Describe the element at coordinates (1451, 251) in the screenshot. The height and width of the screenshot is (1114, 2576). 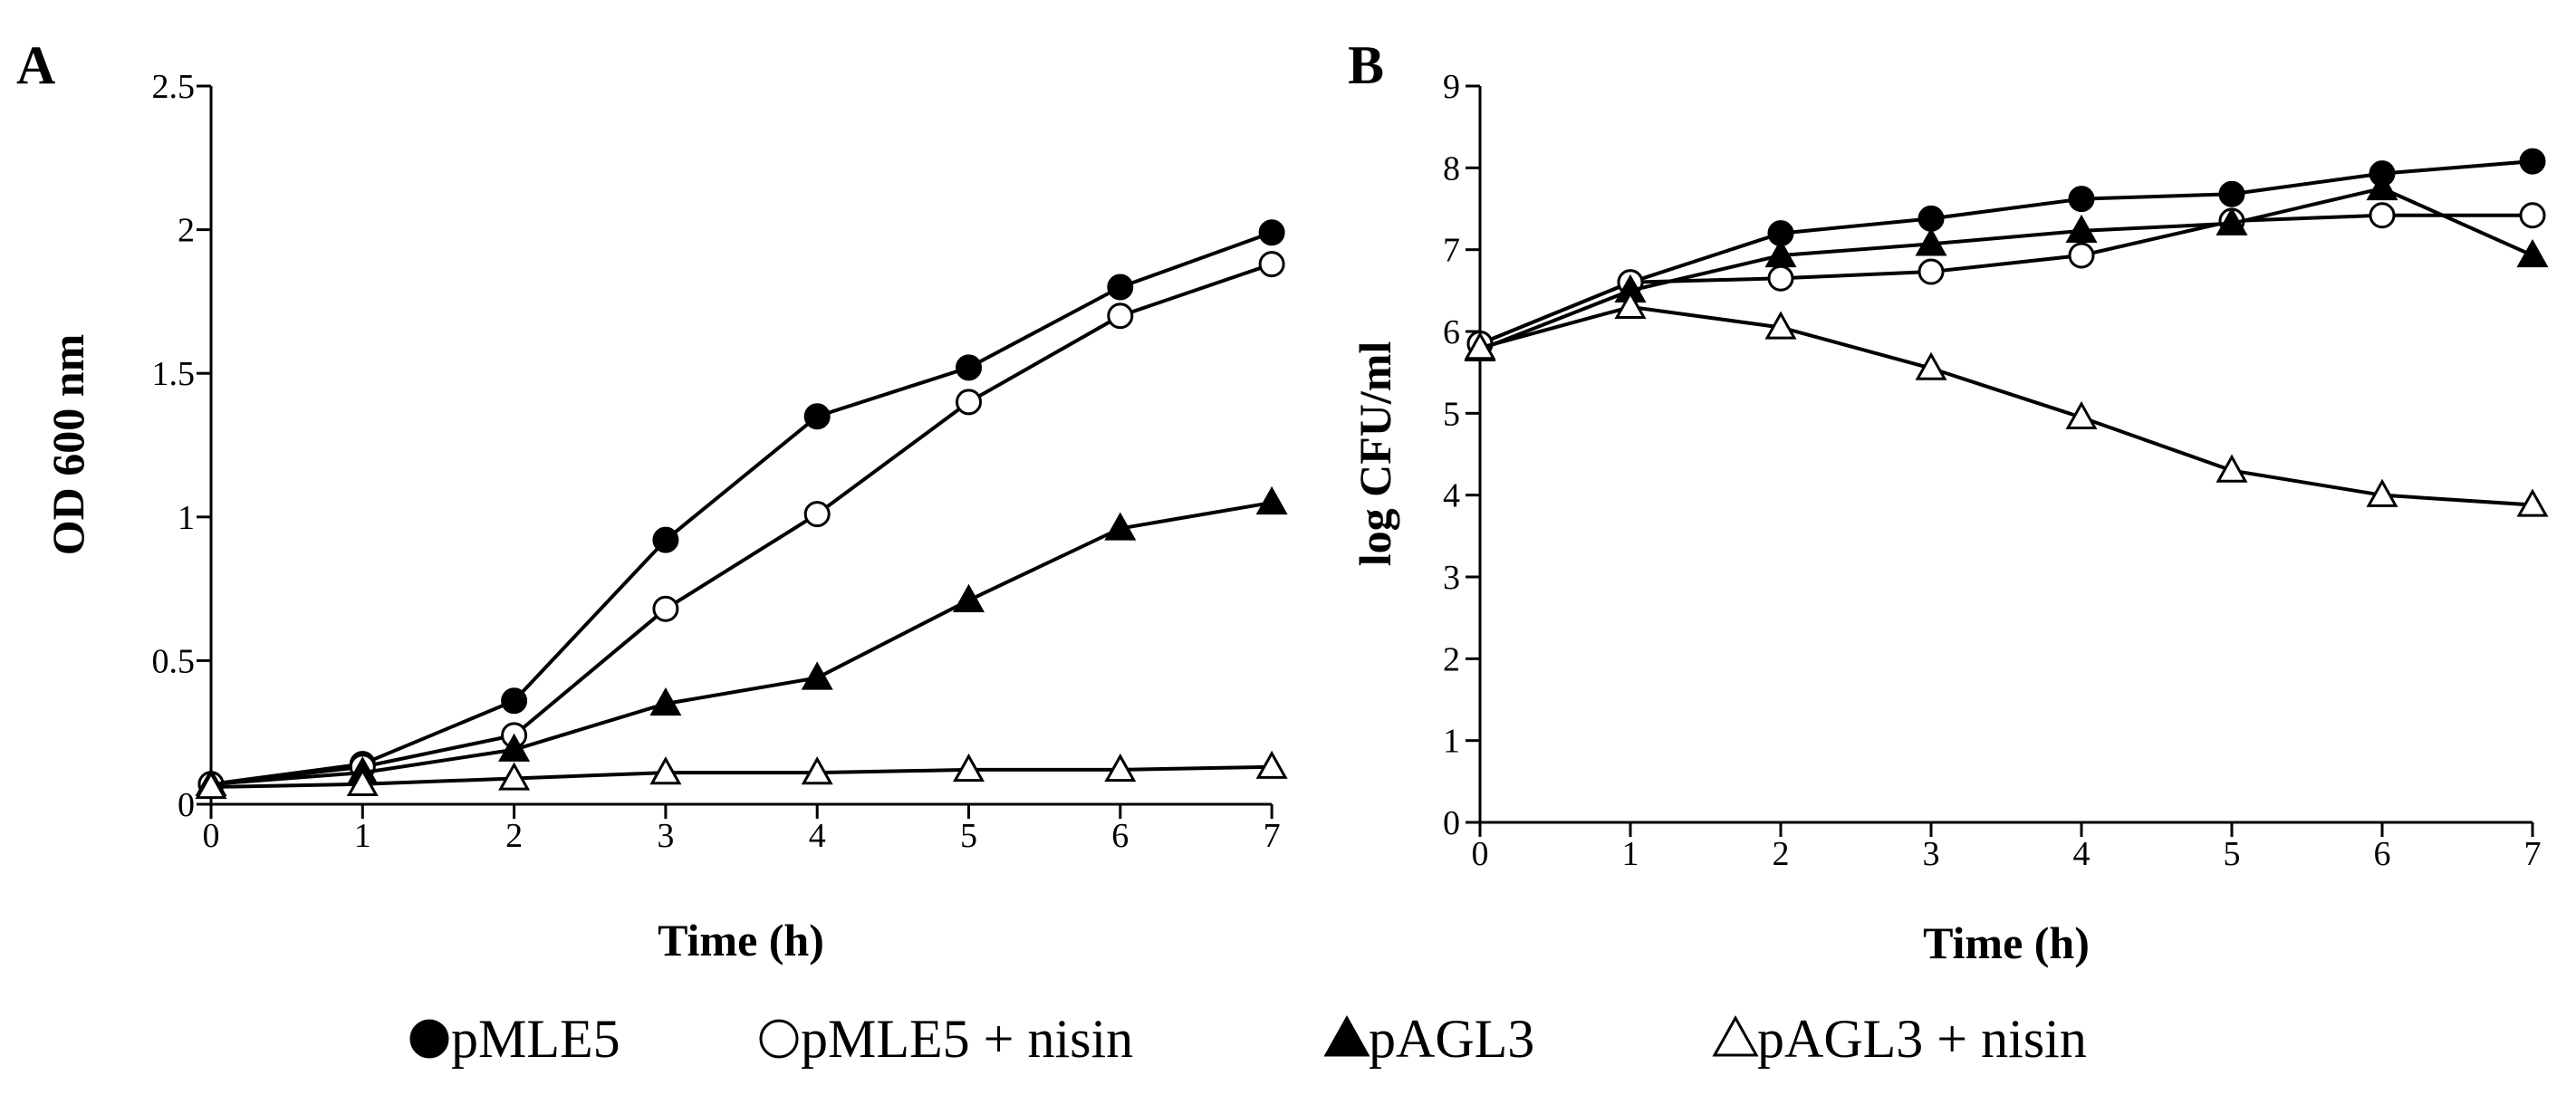
I see `panel-b-y-tick-label: 7` at that location.